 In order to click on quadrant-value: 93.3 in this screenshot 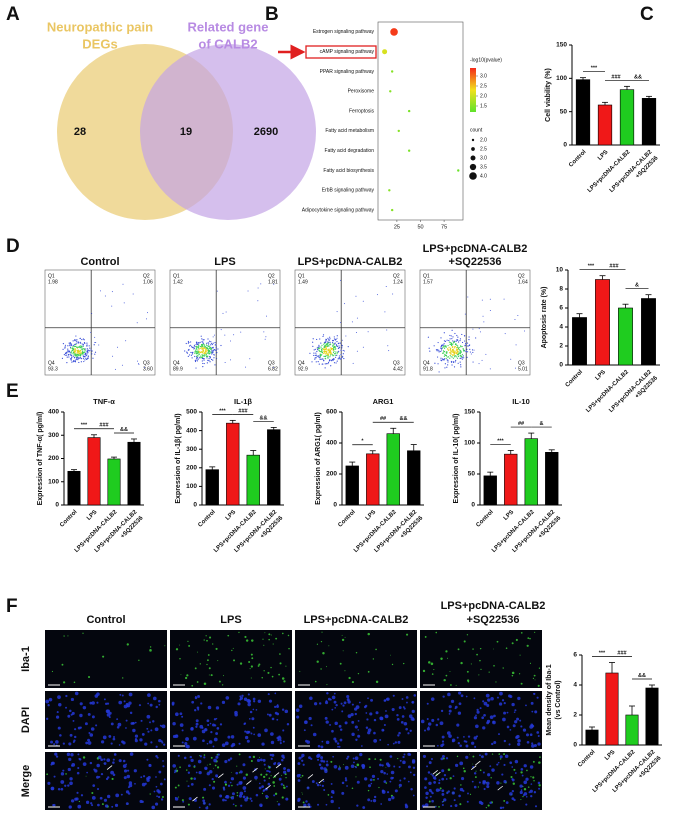, I will do `click(53, 369)`.